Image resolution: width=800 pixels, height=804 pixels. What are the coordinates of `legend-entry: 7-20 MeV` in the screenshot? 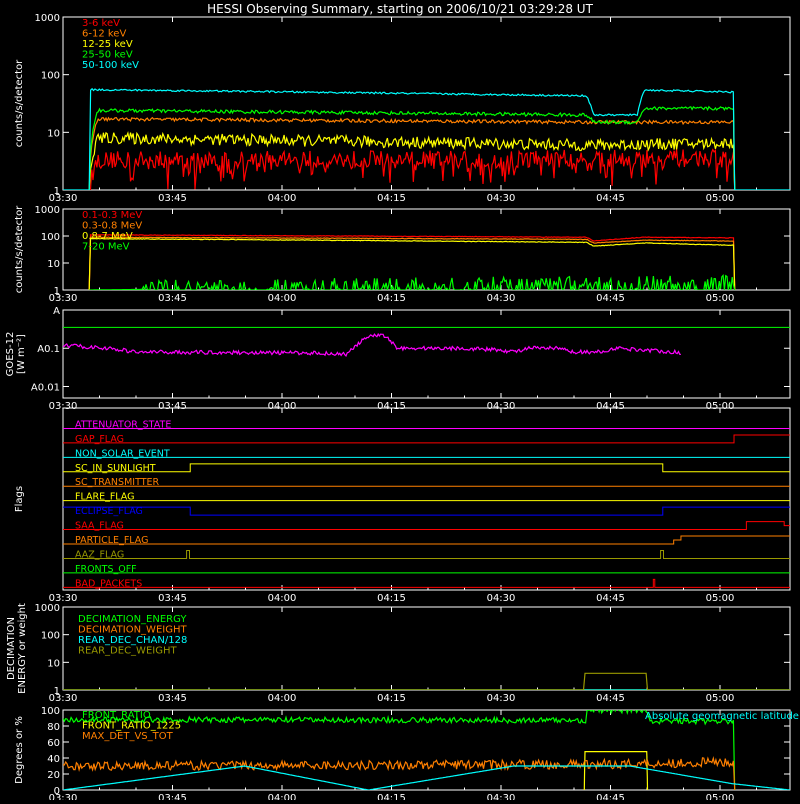 It's located at (106, 247).